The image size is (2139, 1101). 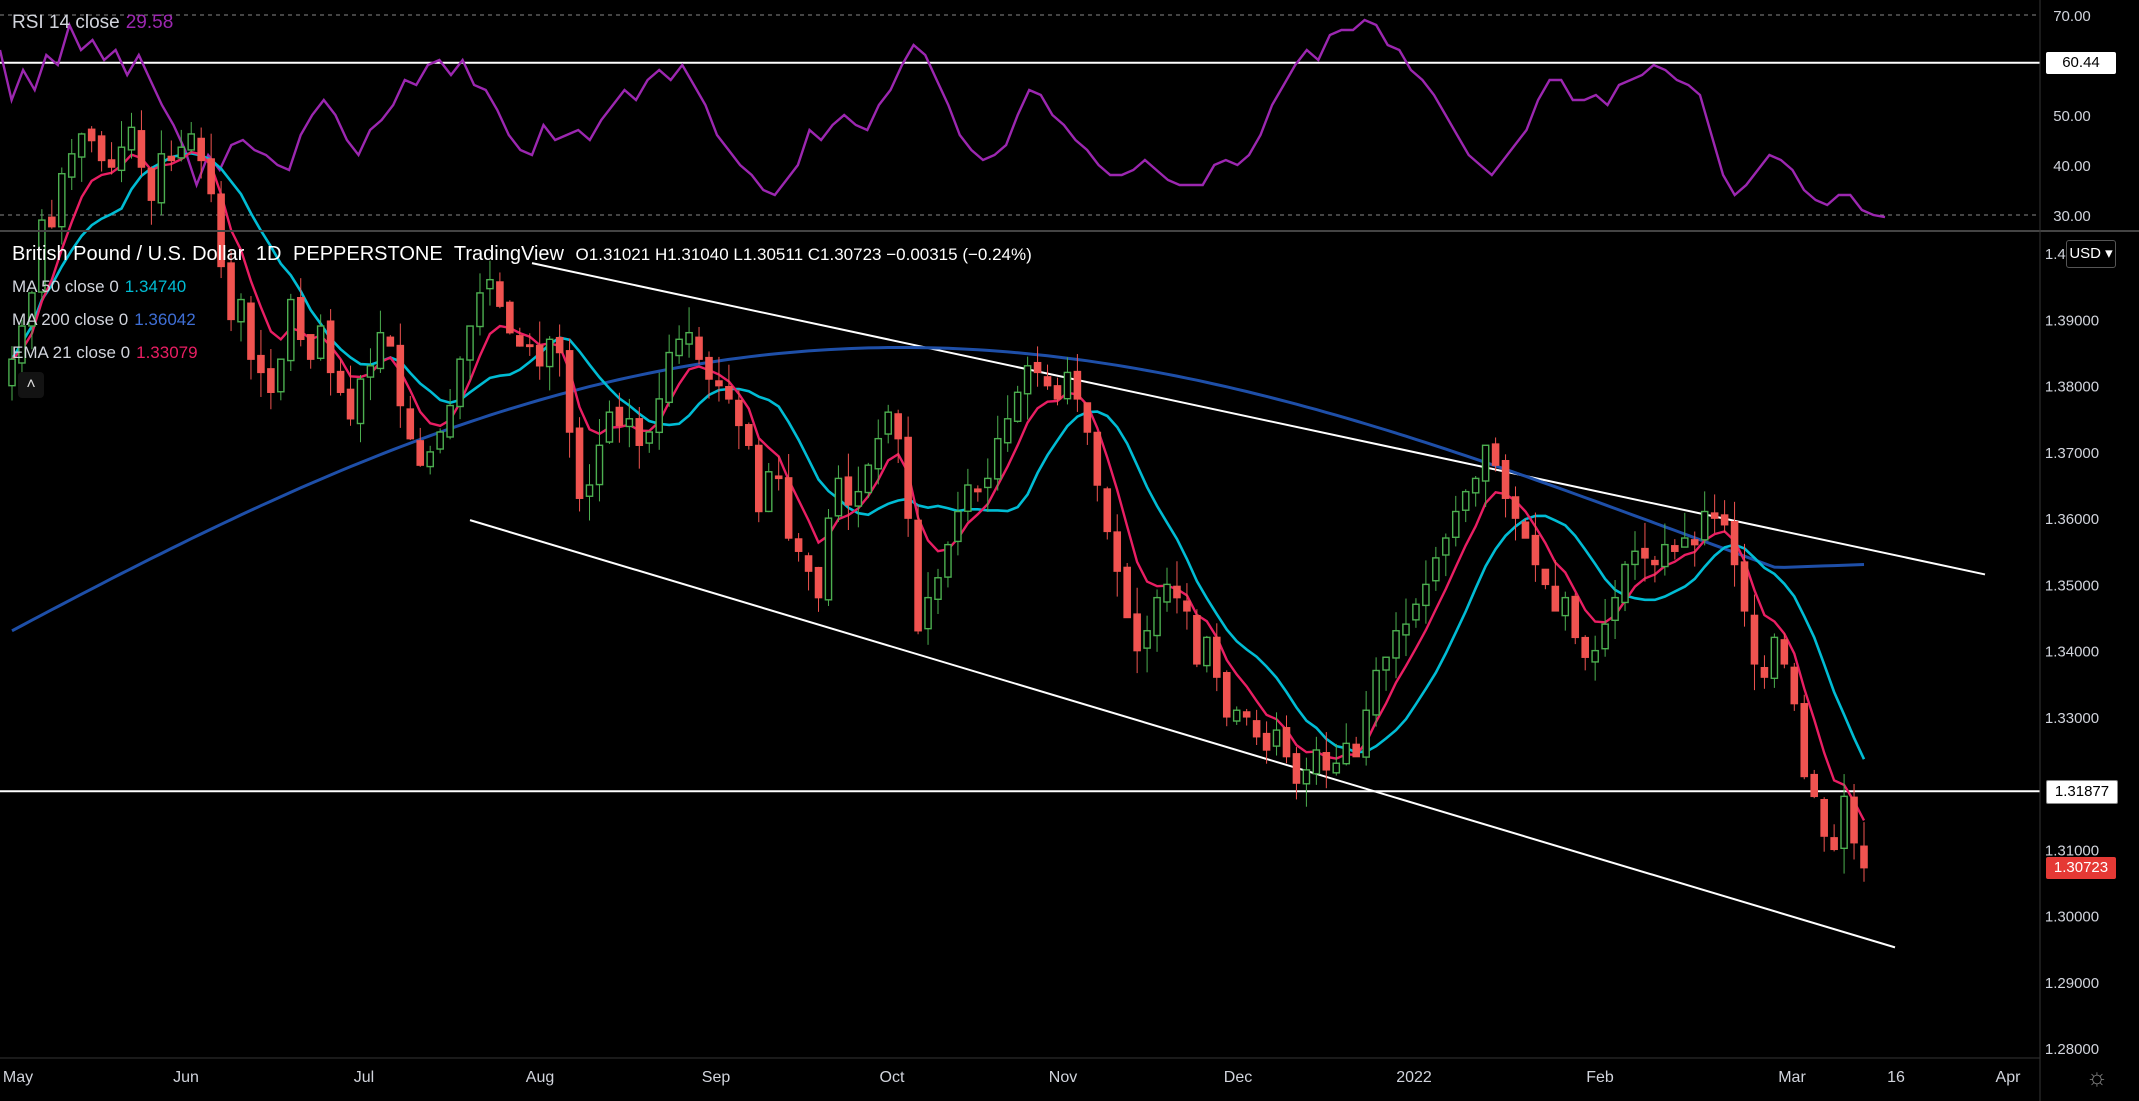 What do you see at coordinates (716, 1077) in the screenshot?
I see `time-axis-label: Sep` at bounding box center [716, 1077].